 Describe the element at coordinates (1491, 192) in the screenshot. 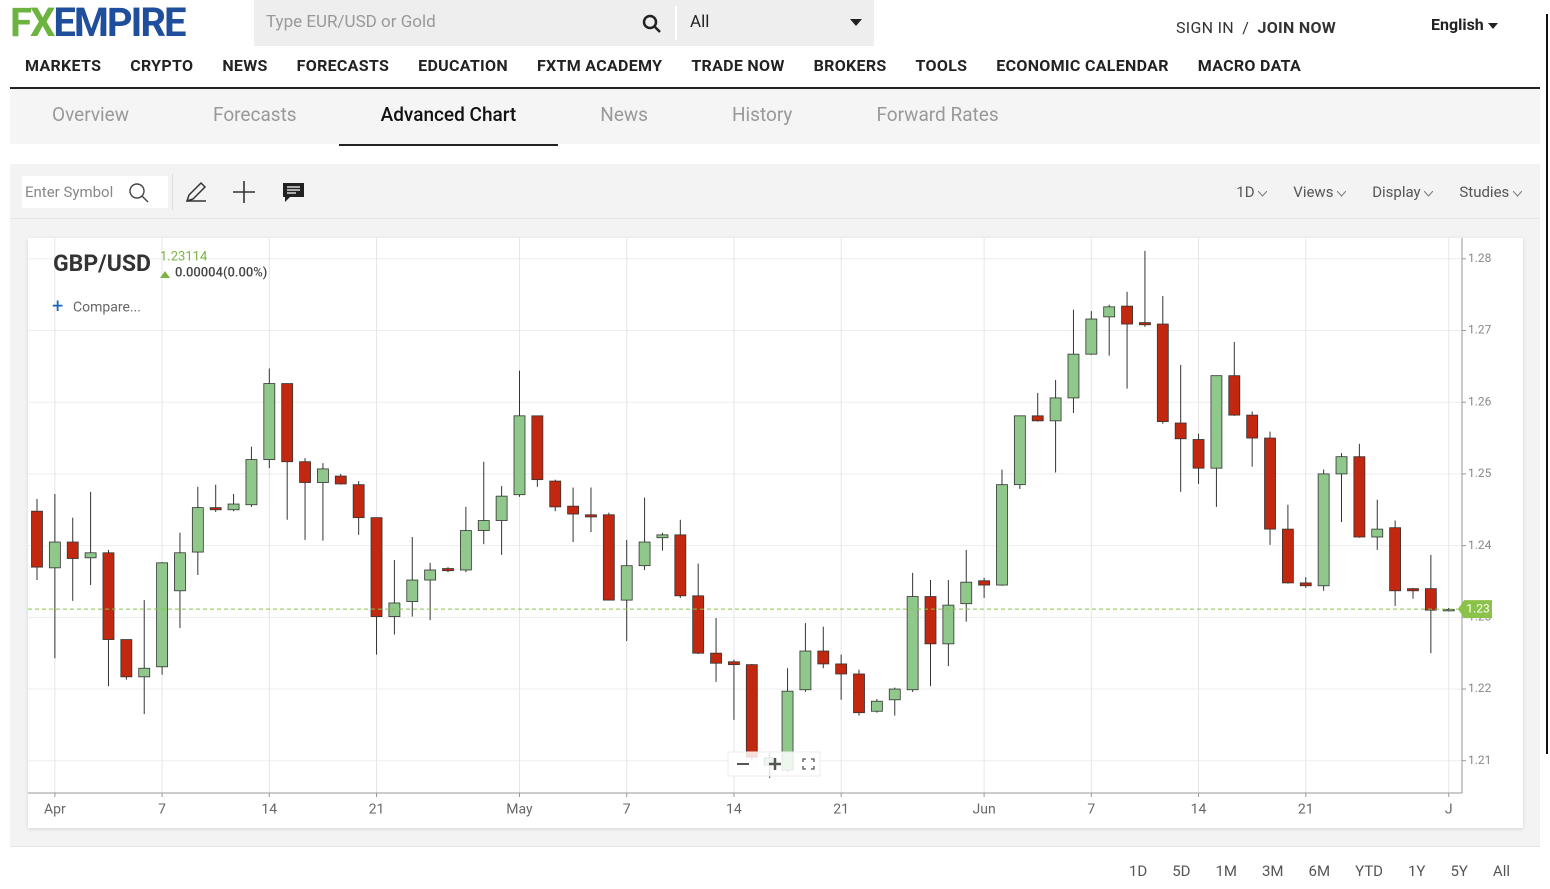

I see `toolbar-menu: Studies` at that location.